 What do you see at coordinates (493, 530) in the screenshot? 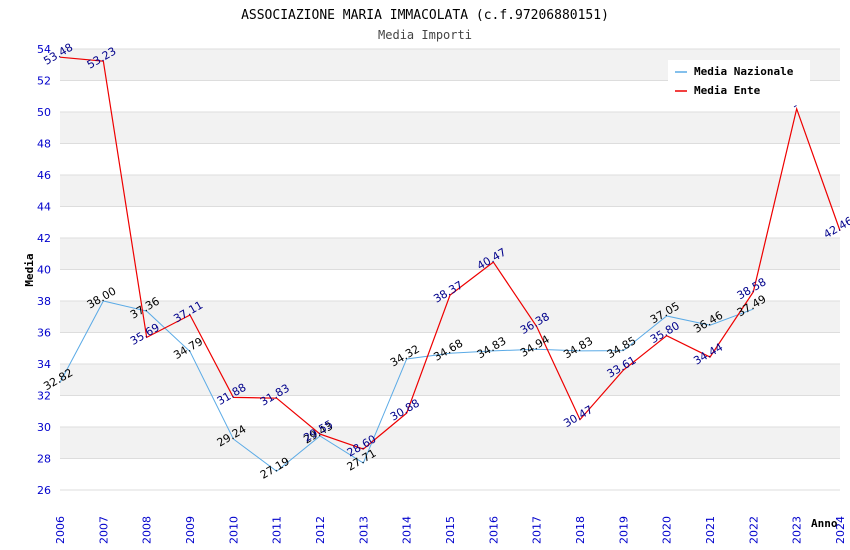
I see `x-tick-label: 2016` at bounding box center [493, 530].